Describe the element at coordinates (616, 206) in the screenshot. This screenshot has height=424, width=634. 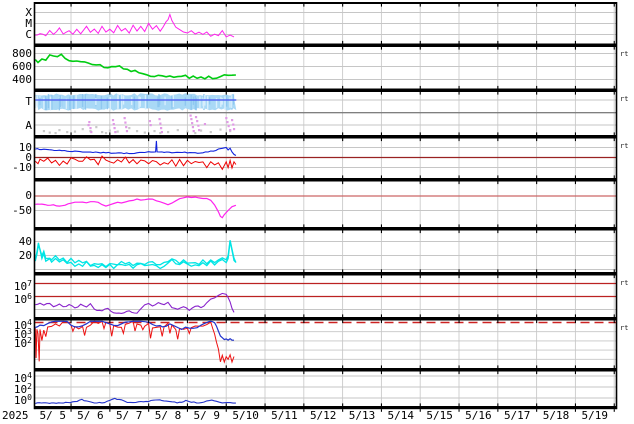
I see `right-border` at that location.